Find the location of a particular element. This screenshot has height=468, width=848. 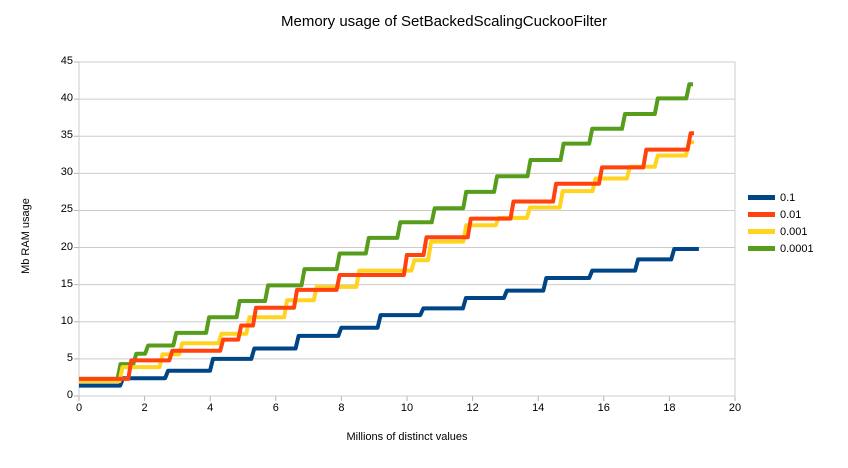

x-tick-label-8: 8 is located at coordinates (341, 408).